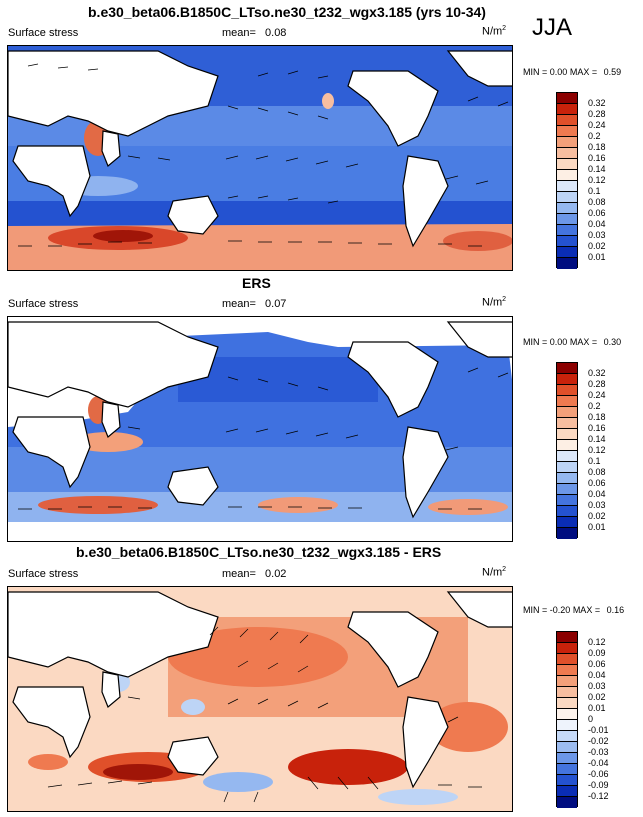 The width and height of the screenshot is (643, 817). I want to click on panel-3-max-value: 0.16, so click(615, 610).